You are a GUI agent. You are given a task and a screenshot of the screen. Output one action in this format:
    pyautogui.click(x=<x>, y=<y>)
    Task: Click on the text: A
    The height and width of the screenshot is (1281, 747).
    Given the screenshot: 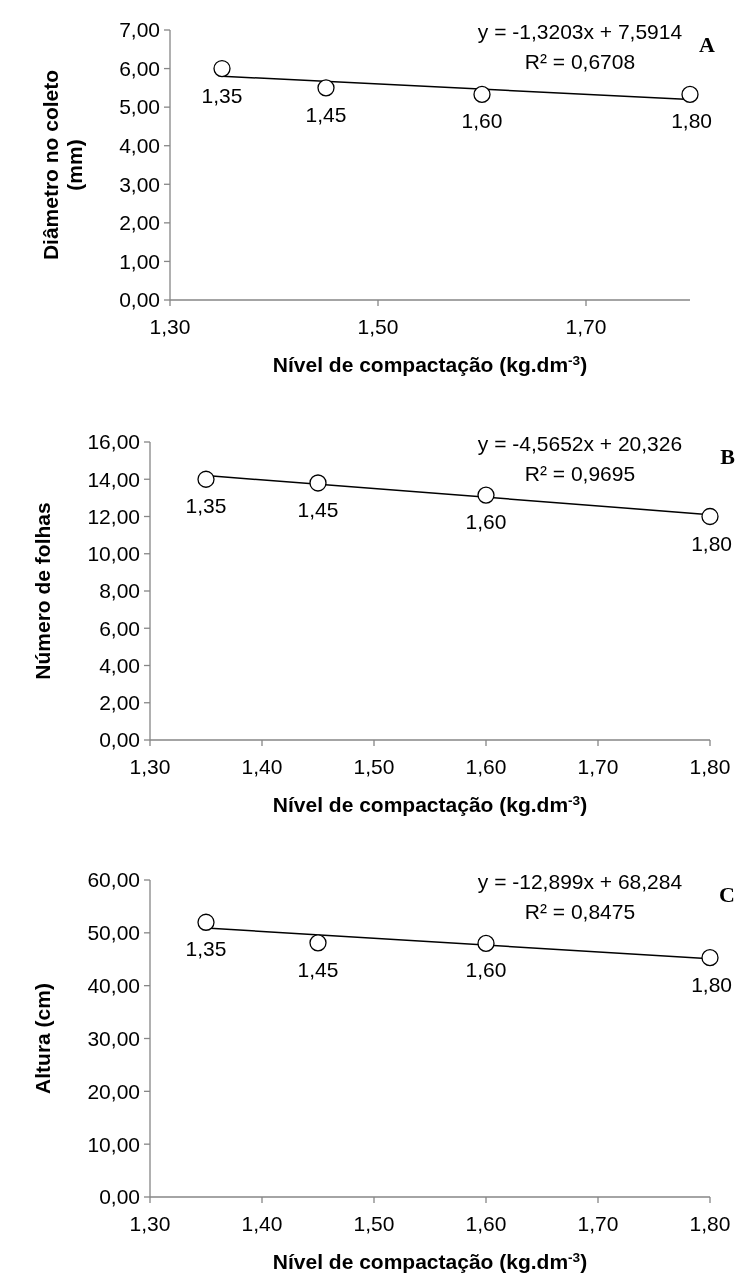 What is the action you would take?
    pyautogui.click(x=707, y=44)
    